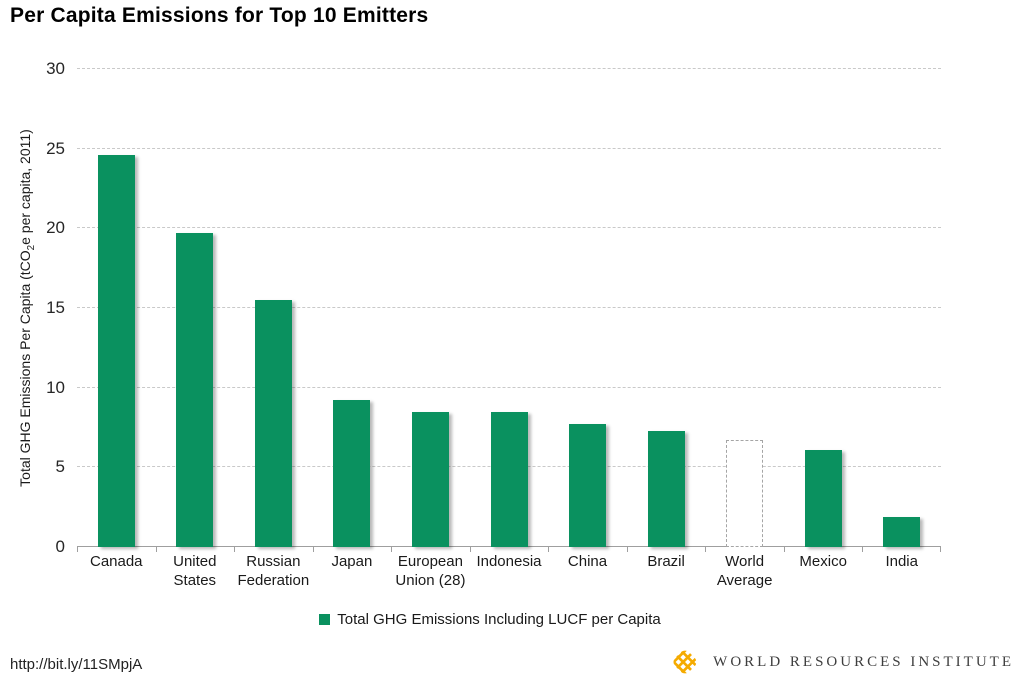 The image size is (1024, 686). I want to click on bar-brazil, so click(666, 488).